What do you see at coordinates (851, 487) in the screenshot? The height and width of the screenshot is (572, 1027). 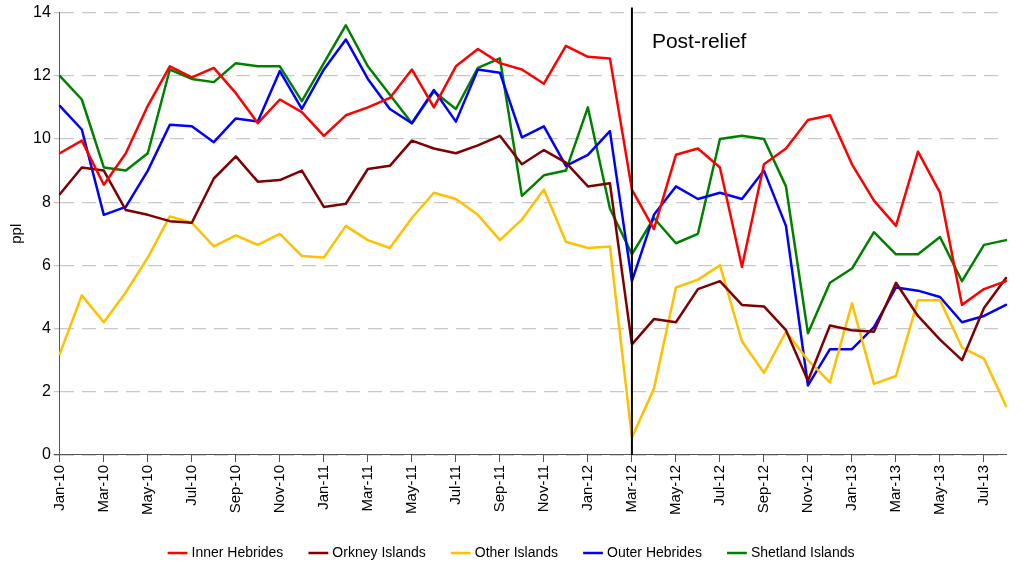 I see `x-tick-label: Jan-13` at bounding box center [851, 487].